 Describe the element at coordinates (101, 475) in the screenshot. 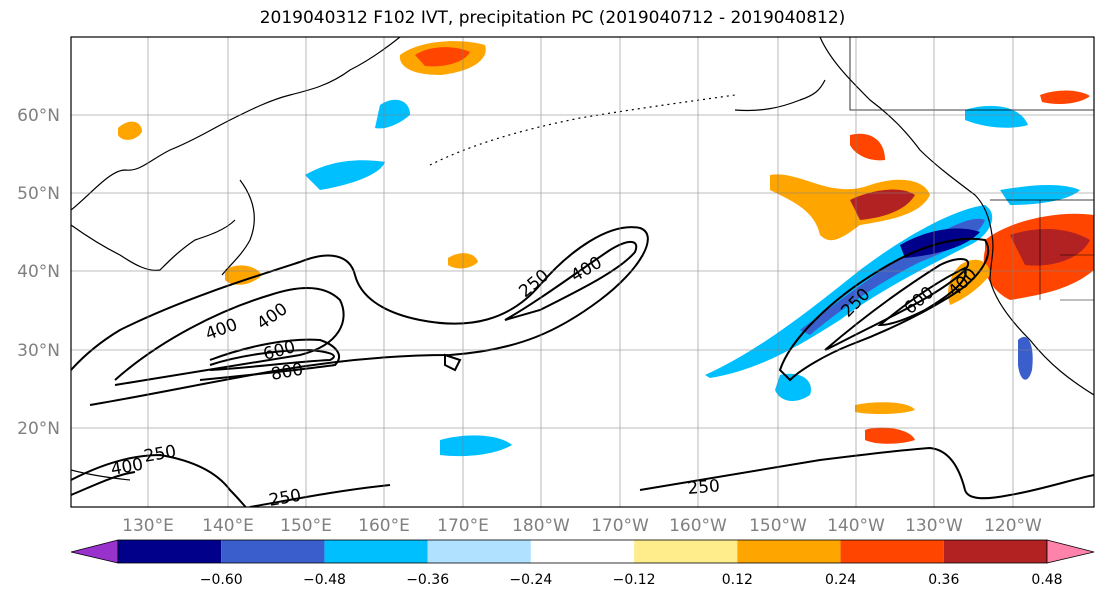

I see `philippines-coastline` at that location.